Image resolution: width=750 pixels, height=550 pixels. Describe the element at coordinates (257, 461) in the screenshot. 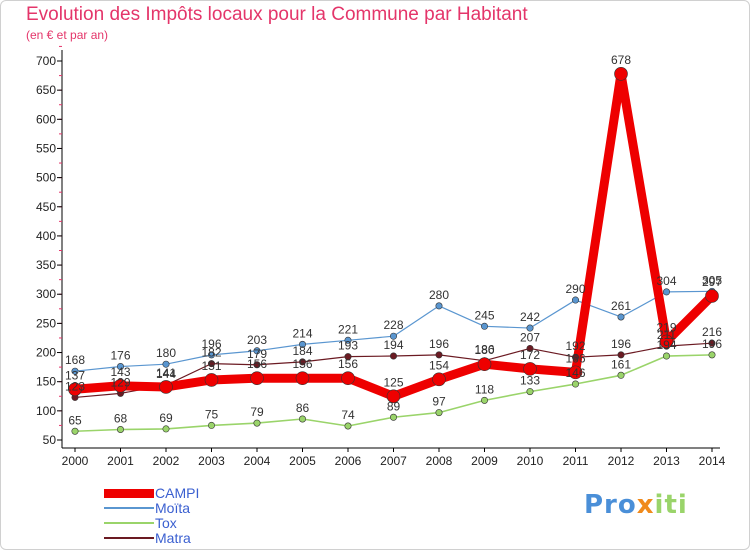

I see `x-tick-label: 2004` at that location.